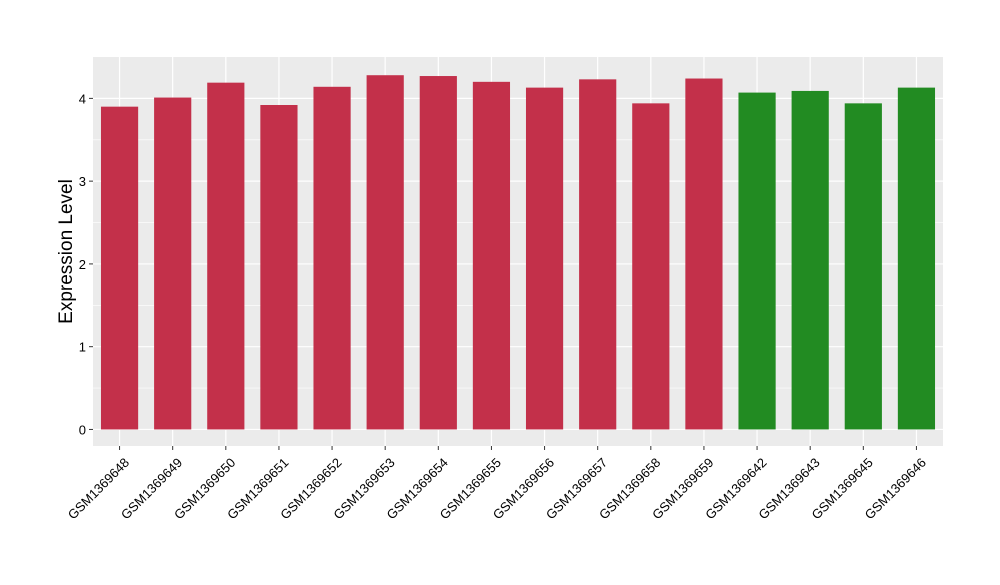  I want to click on y-tick-label: 0, so click(82, 429).